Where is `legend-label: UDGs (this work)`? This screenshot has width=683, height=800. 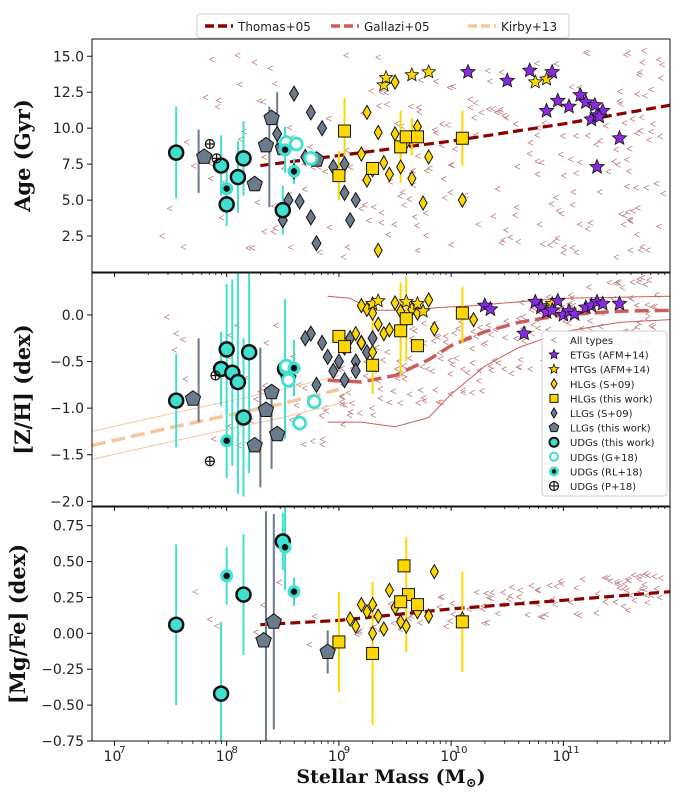 legend-label: UDGs (this work) is located at coordinates (612, 443).